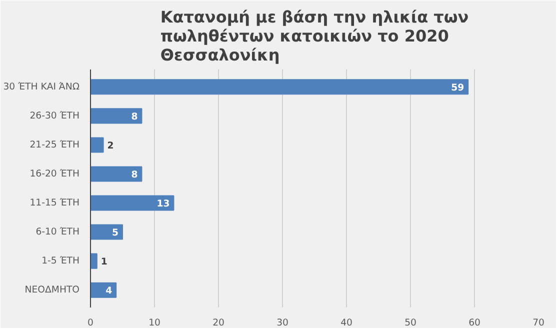  Describe the element at coordinates (314, 36) in the screenshot. I see `chart-title: Κατανομή με βάση την ηλικία των πωληθέντων κατοικιών το 2020 Θεσσαλονίκη` at that location.